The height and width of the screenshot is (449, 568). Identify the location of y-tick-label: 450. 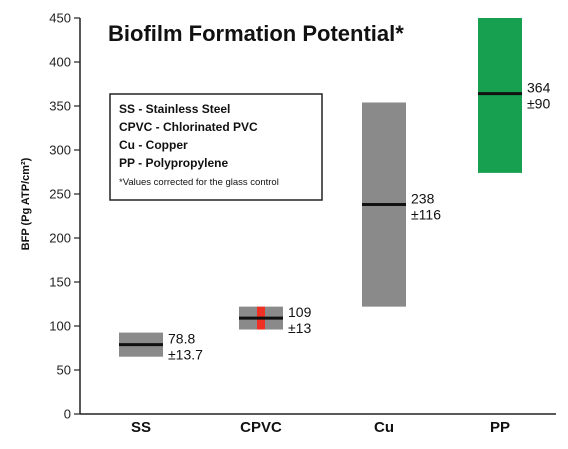
(60, 18).